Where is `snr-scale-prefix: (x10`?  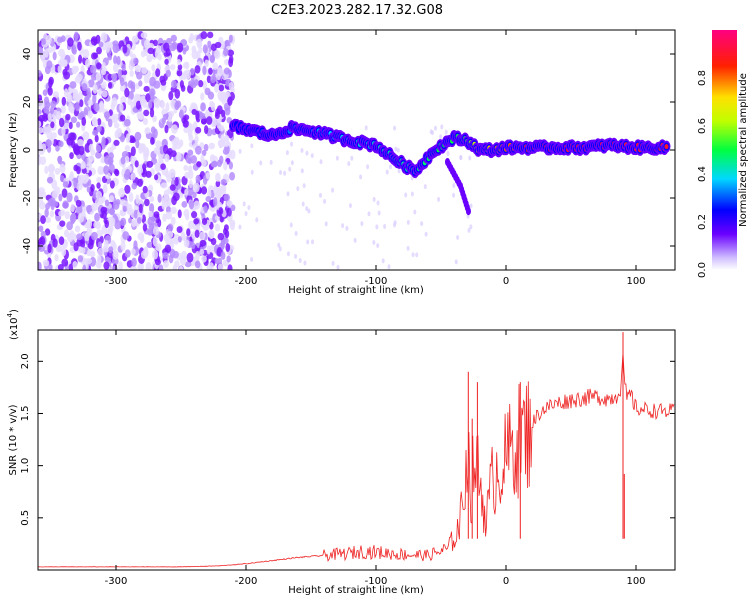
snr-scale-prefix: (x10 is located at coordinates (14, 328).